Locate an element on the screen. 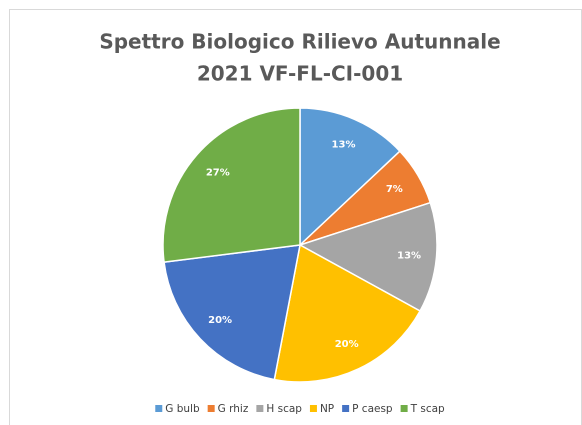 This screenshot has width=582, height=425. data-label: 27% is located at coordinates (218, 173).